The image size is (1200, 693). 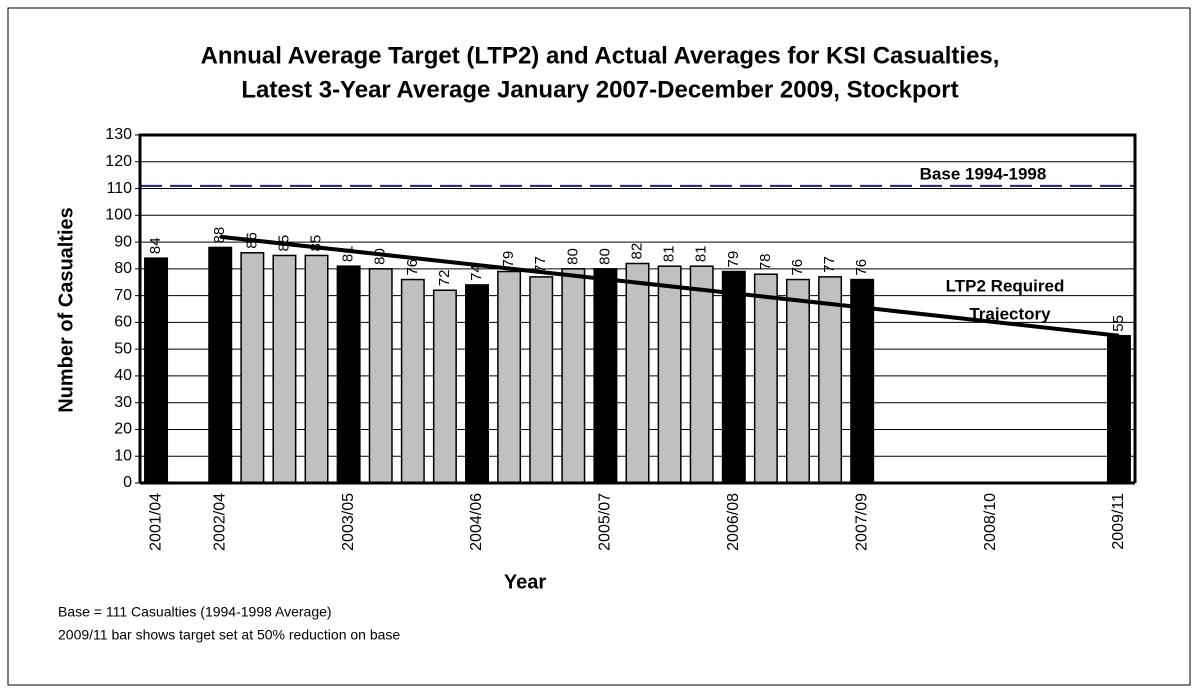 I want to click on y-axis-title: Number of Casualties, so click(x=66, y=310).